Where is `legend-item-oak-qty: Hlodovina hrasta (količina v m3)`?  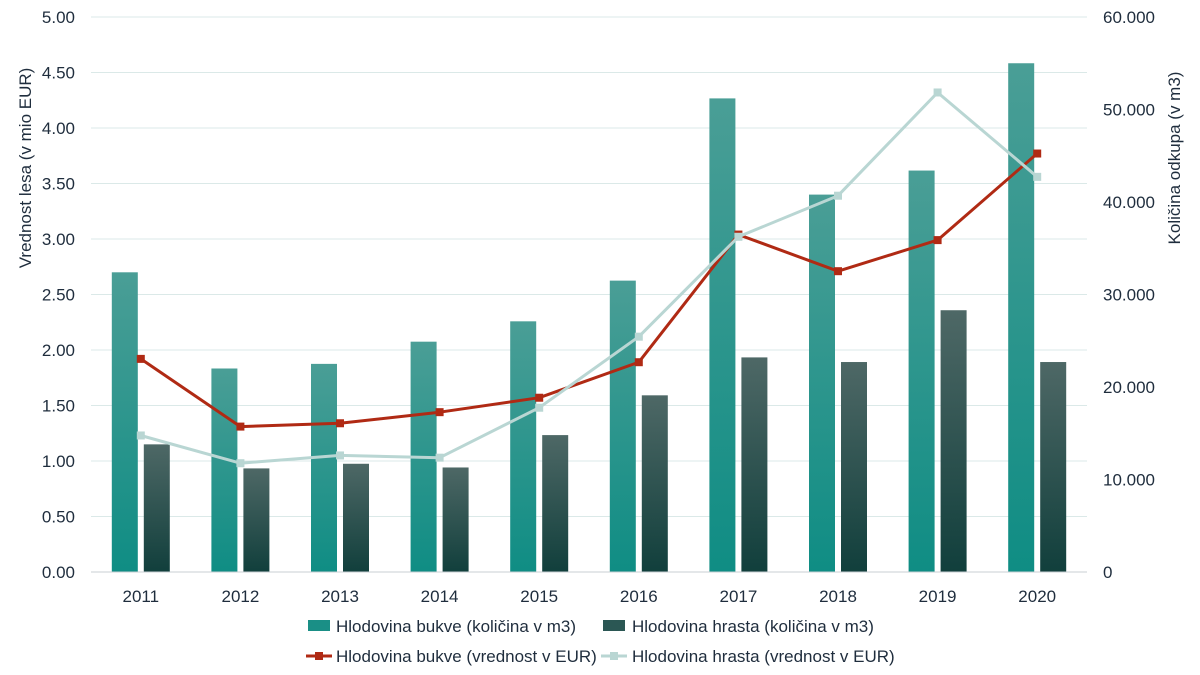 legend-item-oak-qty: Hlodovina hrasta (količina v m3) is located at coordinates (738, 626).